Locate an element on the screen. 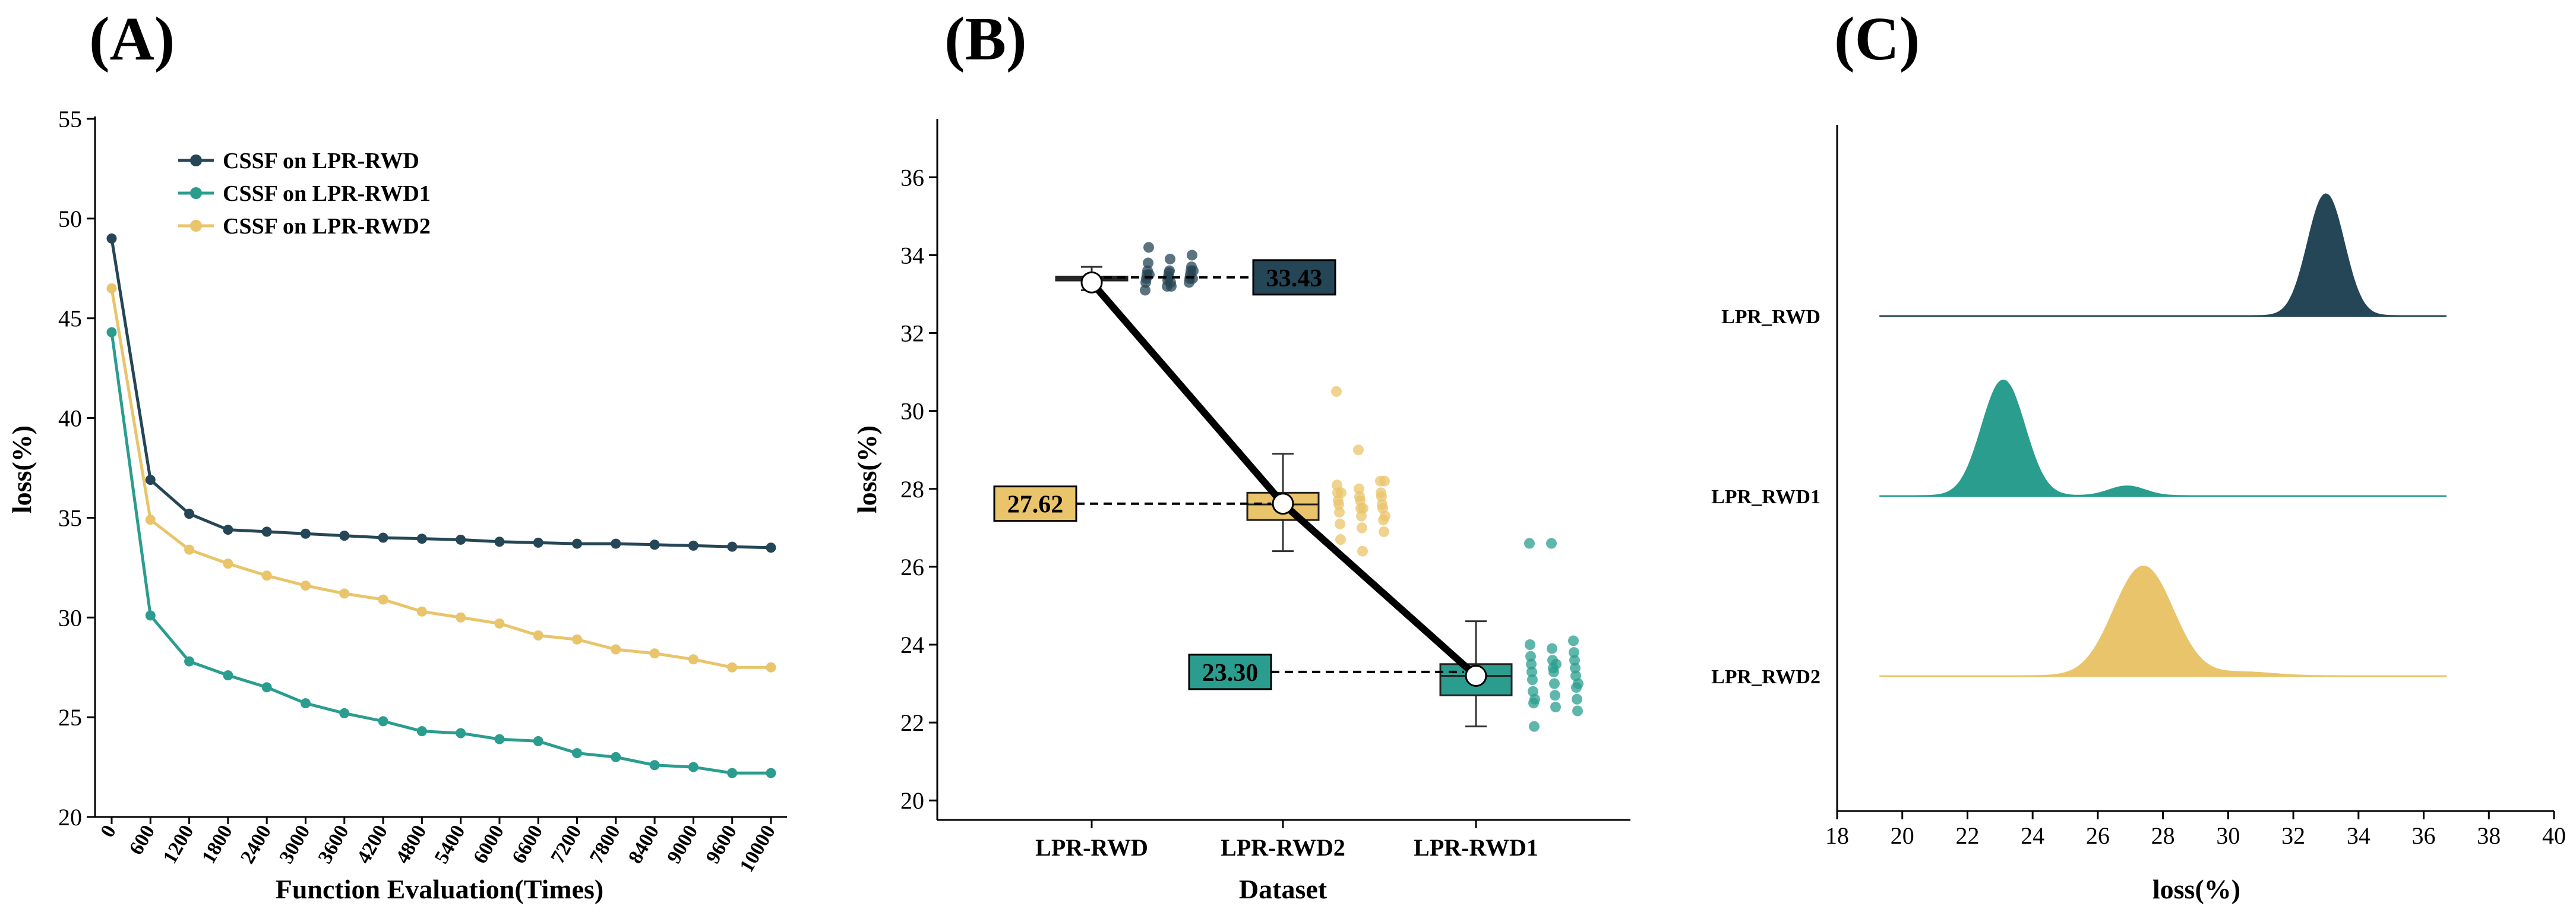  panel-a-y-axis-label: loss(%) is located at coordinates (22, 469).